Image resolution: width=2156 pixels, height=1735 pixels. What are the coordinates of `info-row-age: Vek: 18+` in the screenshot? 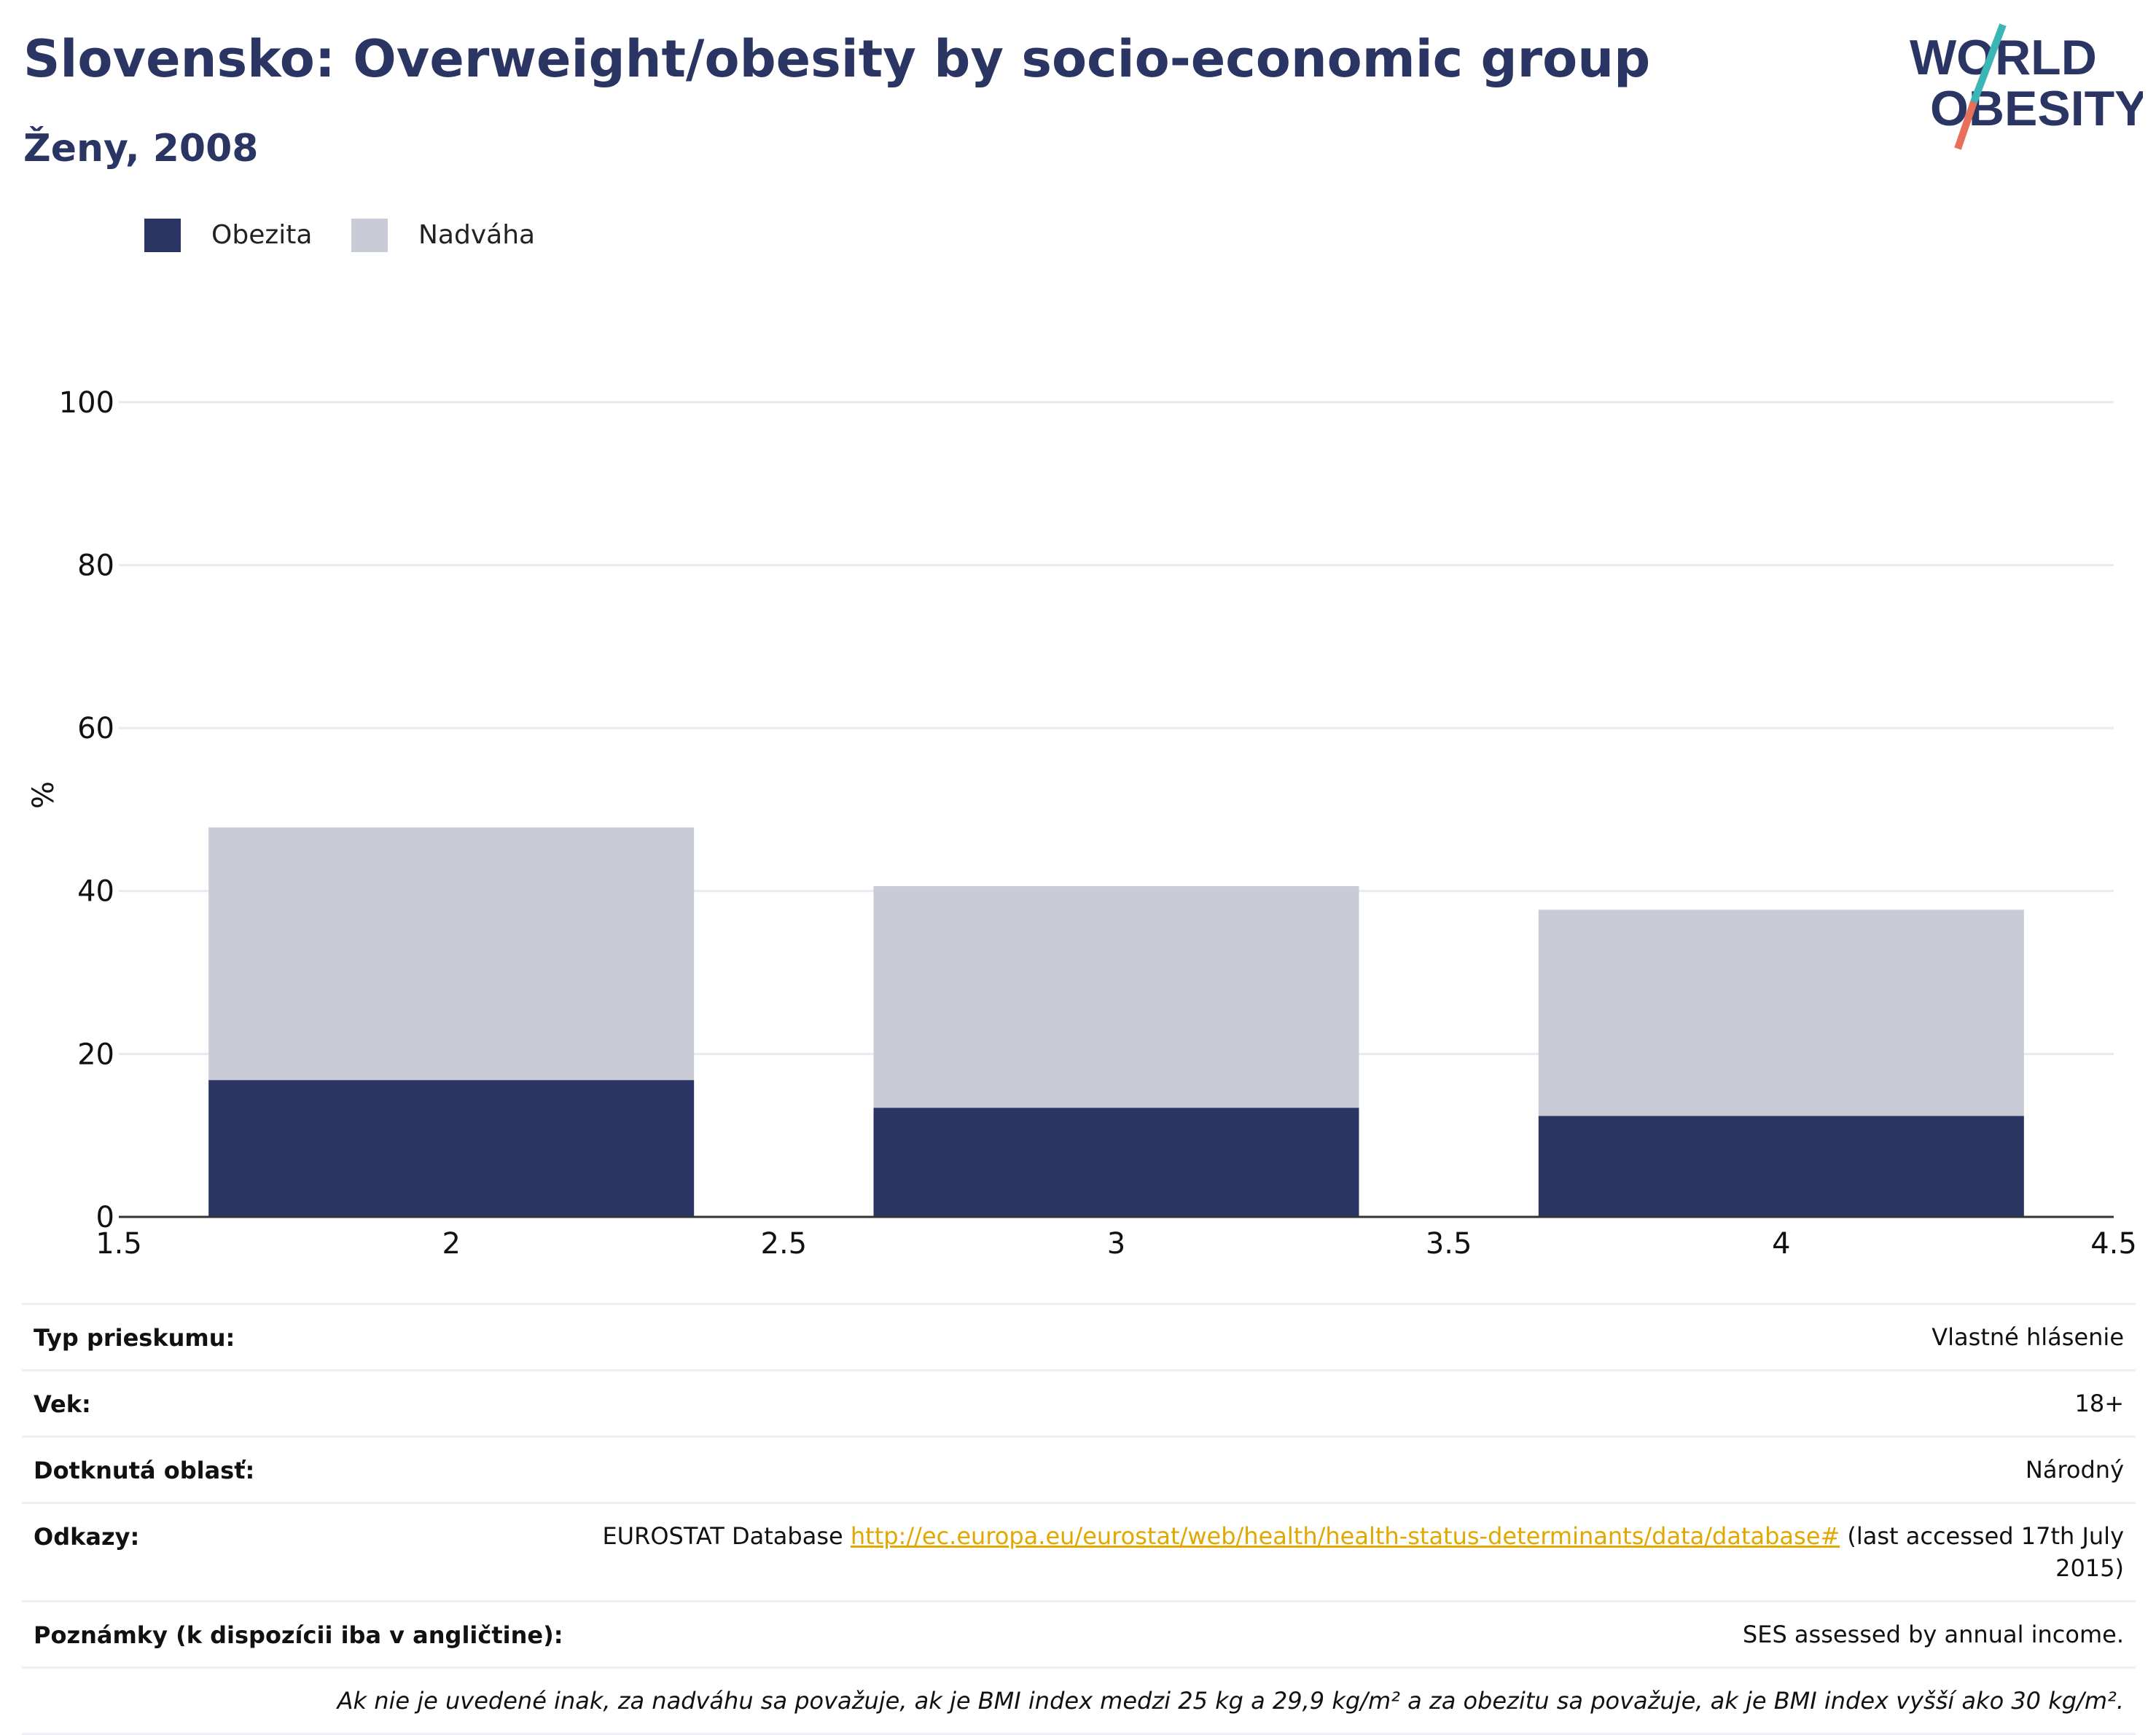 It's located at (1079, 1402).